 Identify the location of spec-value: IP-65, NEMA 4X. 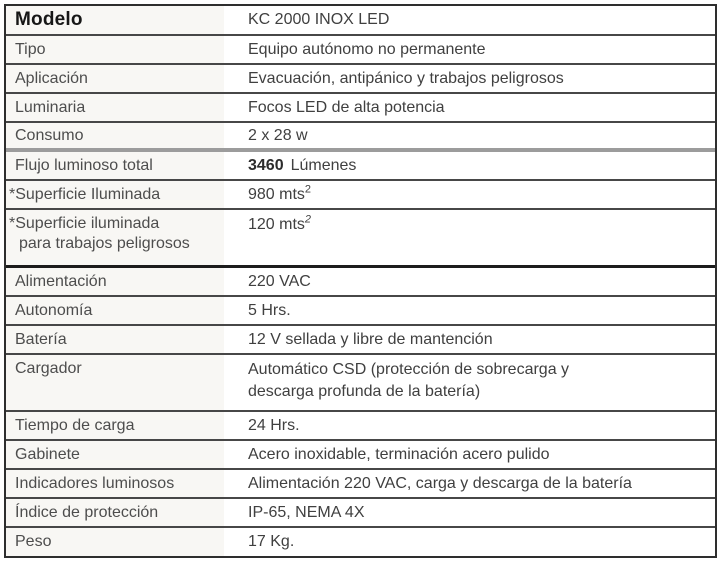
(306, 512).